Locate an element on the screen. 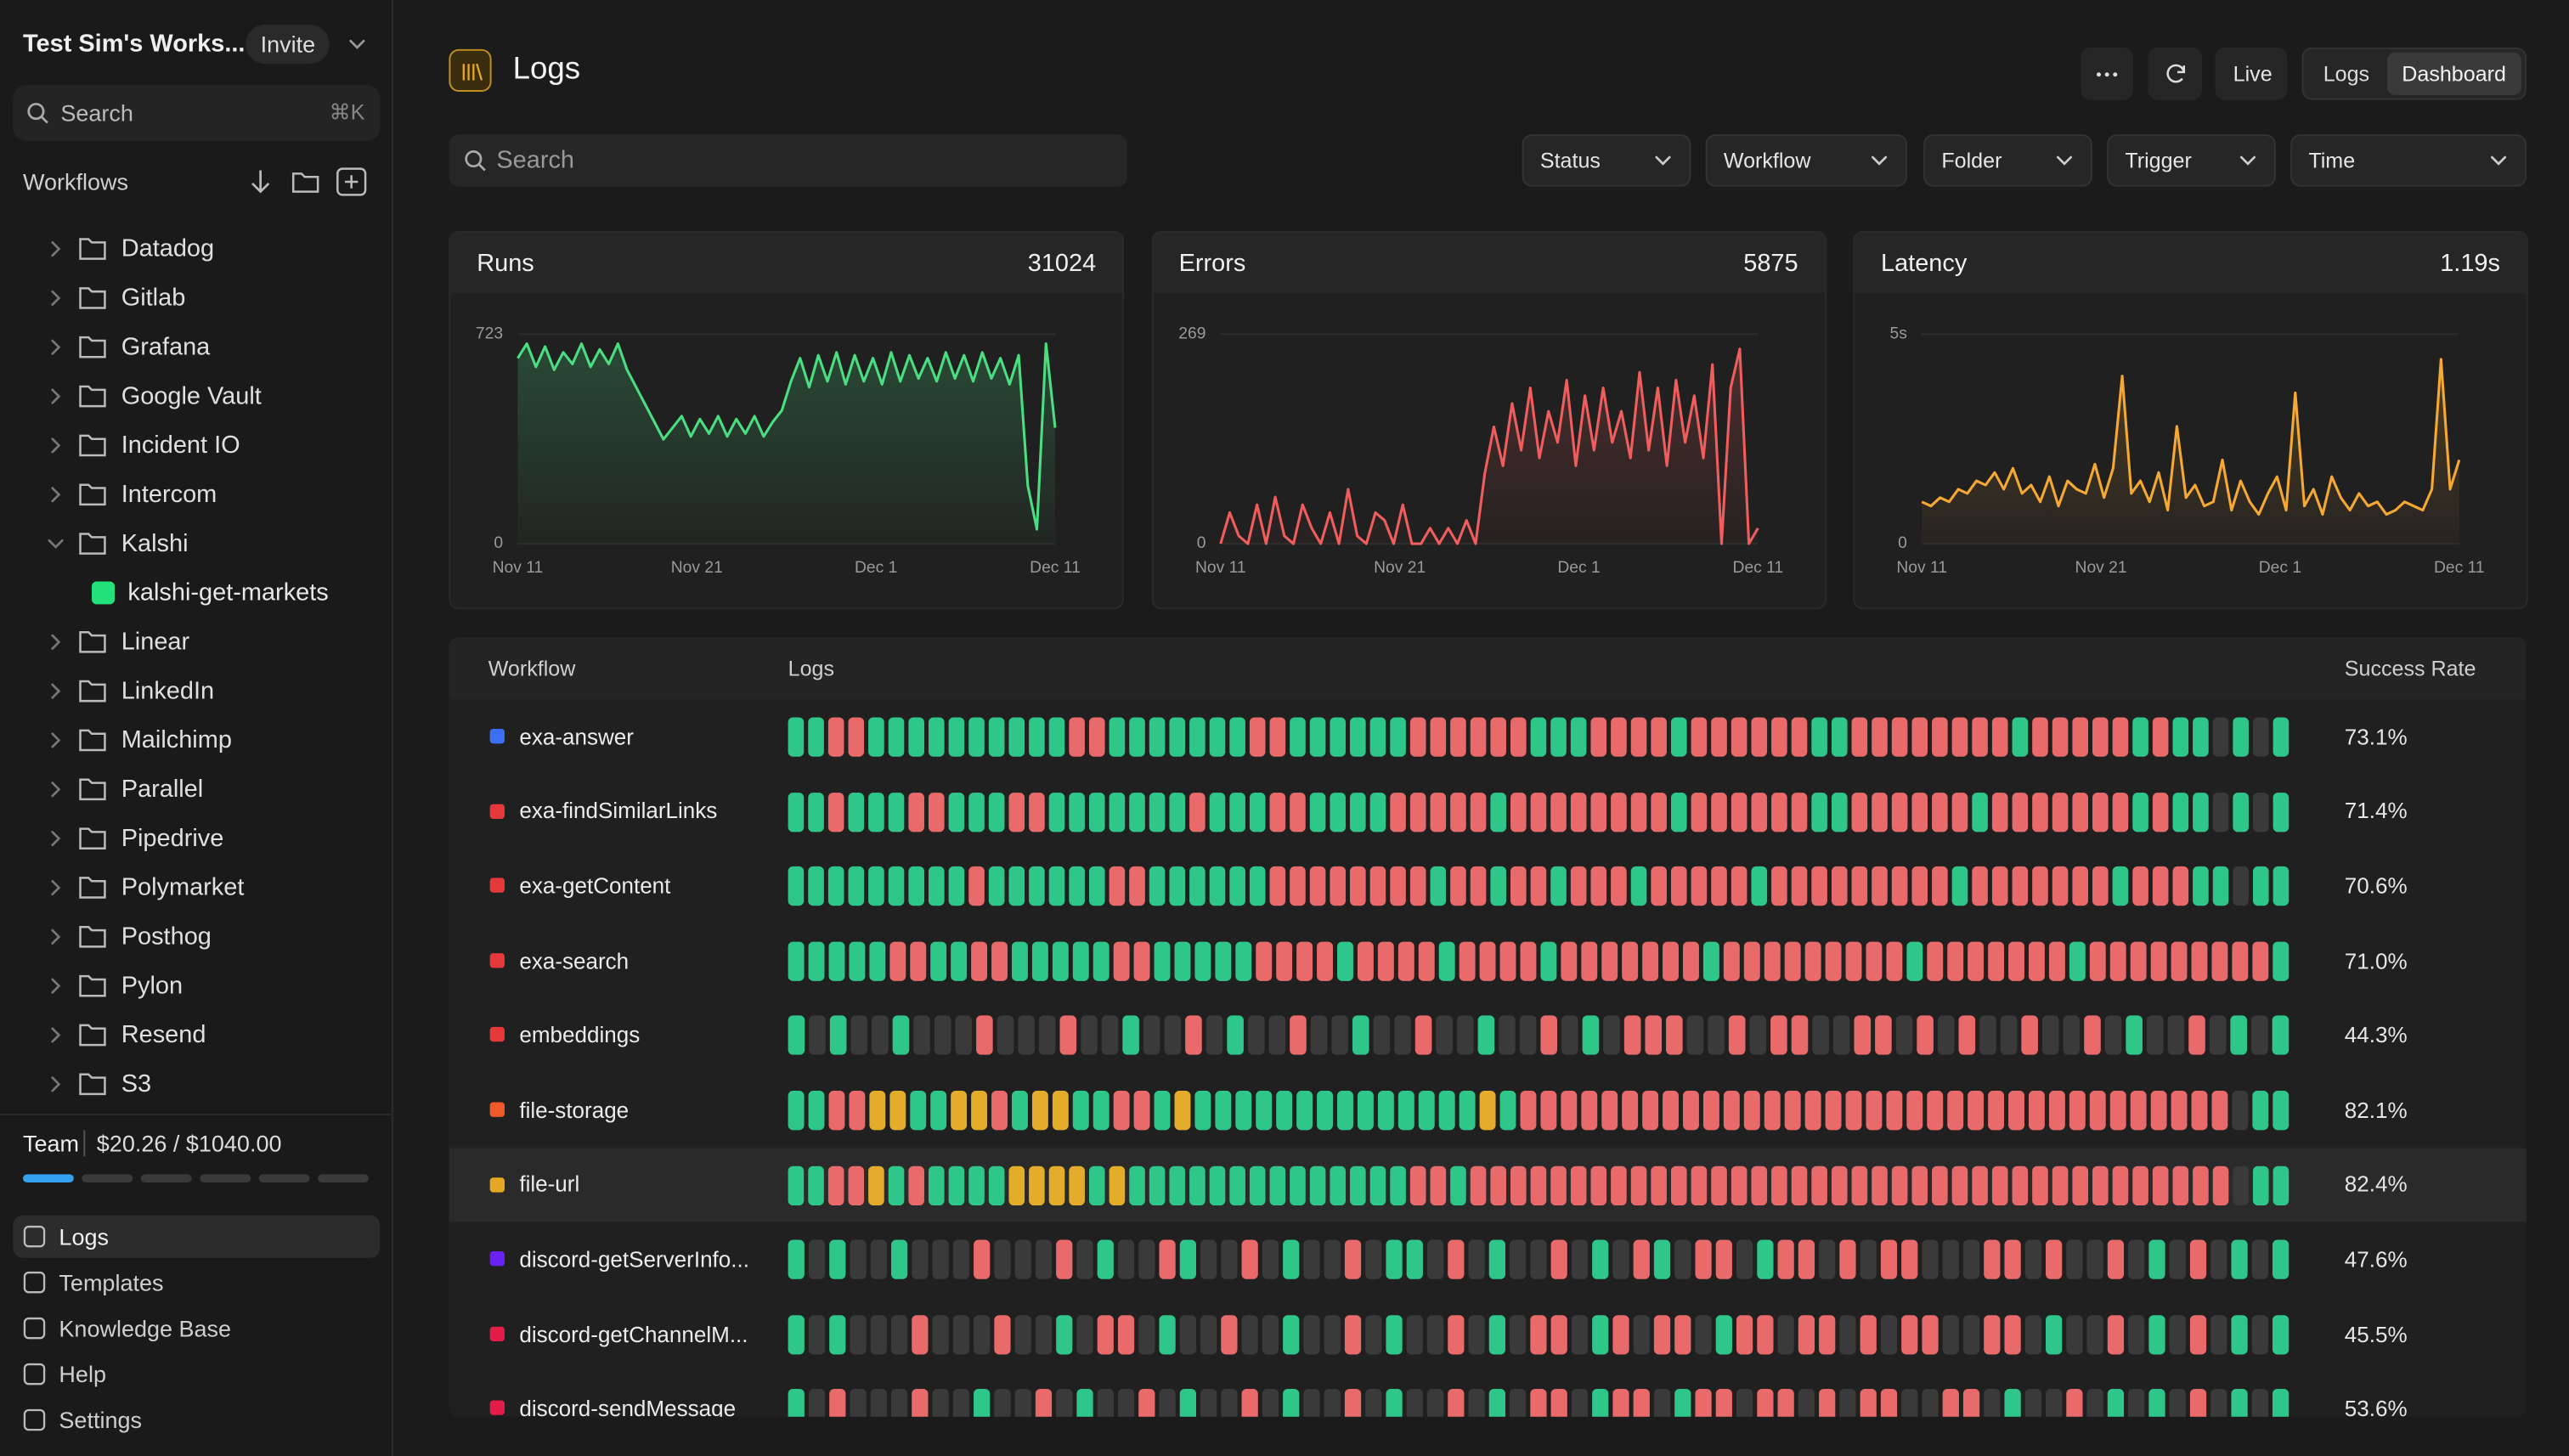  table-row: exa-search 71.0% is located at coordinates (1487, 961).